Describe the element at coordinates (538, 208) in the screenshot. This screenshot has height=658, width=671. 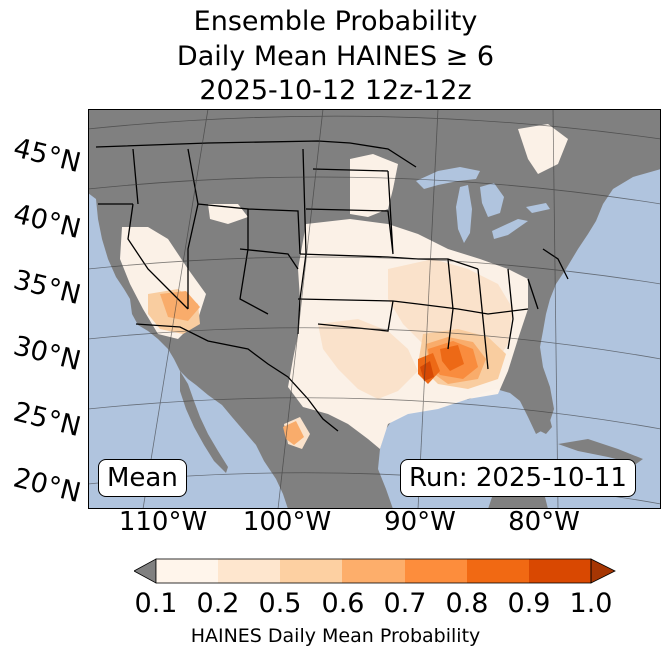
I see `lake-ontario` at that location.